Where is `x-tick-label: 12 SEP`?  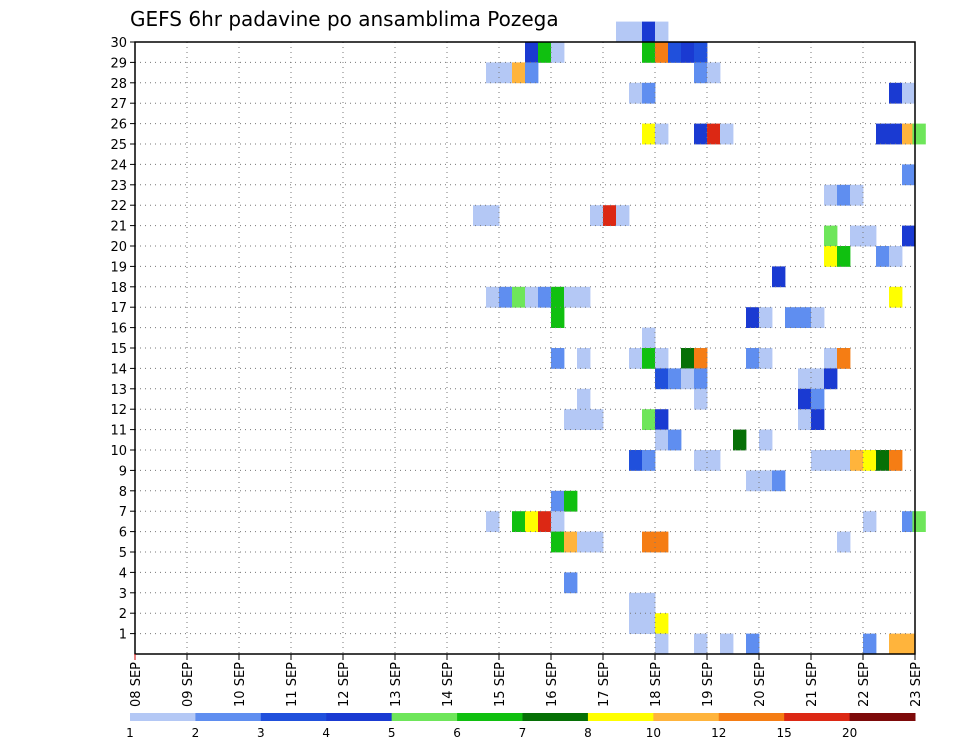
x-tick-label: 12 SEP is located at coordinates (344, 684).